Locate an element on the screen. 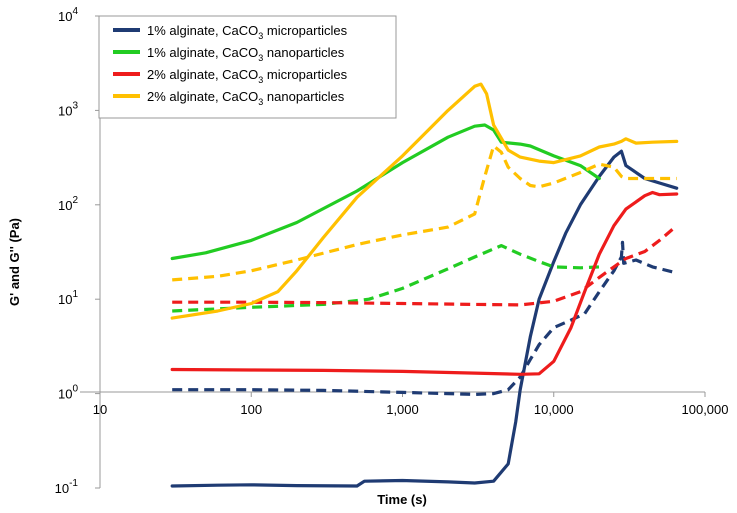  legend-box is located at coordinates (247, 67).